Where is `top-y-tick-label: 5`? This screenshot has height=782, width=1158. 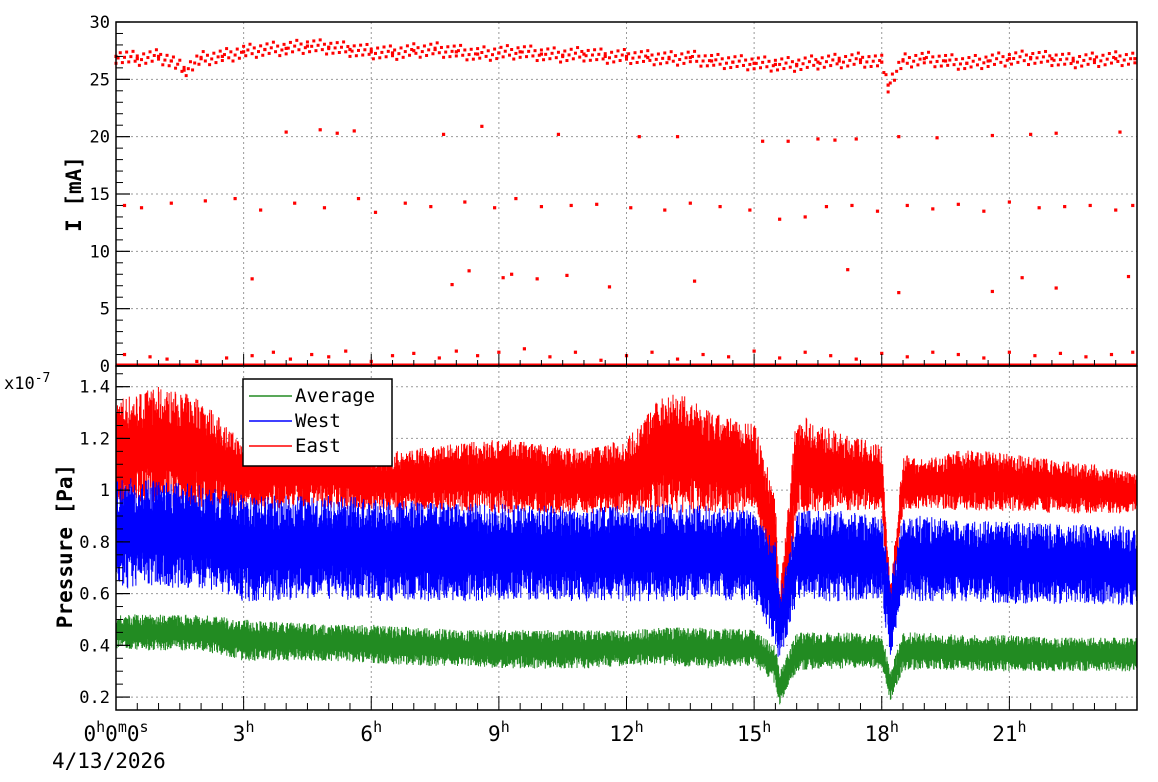
top-y-tick-label: 5 is located at coordinates (105, 310).